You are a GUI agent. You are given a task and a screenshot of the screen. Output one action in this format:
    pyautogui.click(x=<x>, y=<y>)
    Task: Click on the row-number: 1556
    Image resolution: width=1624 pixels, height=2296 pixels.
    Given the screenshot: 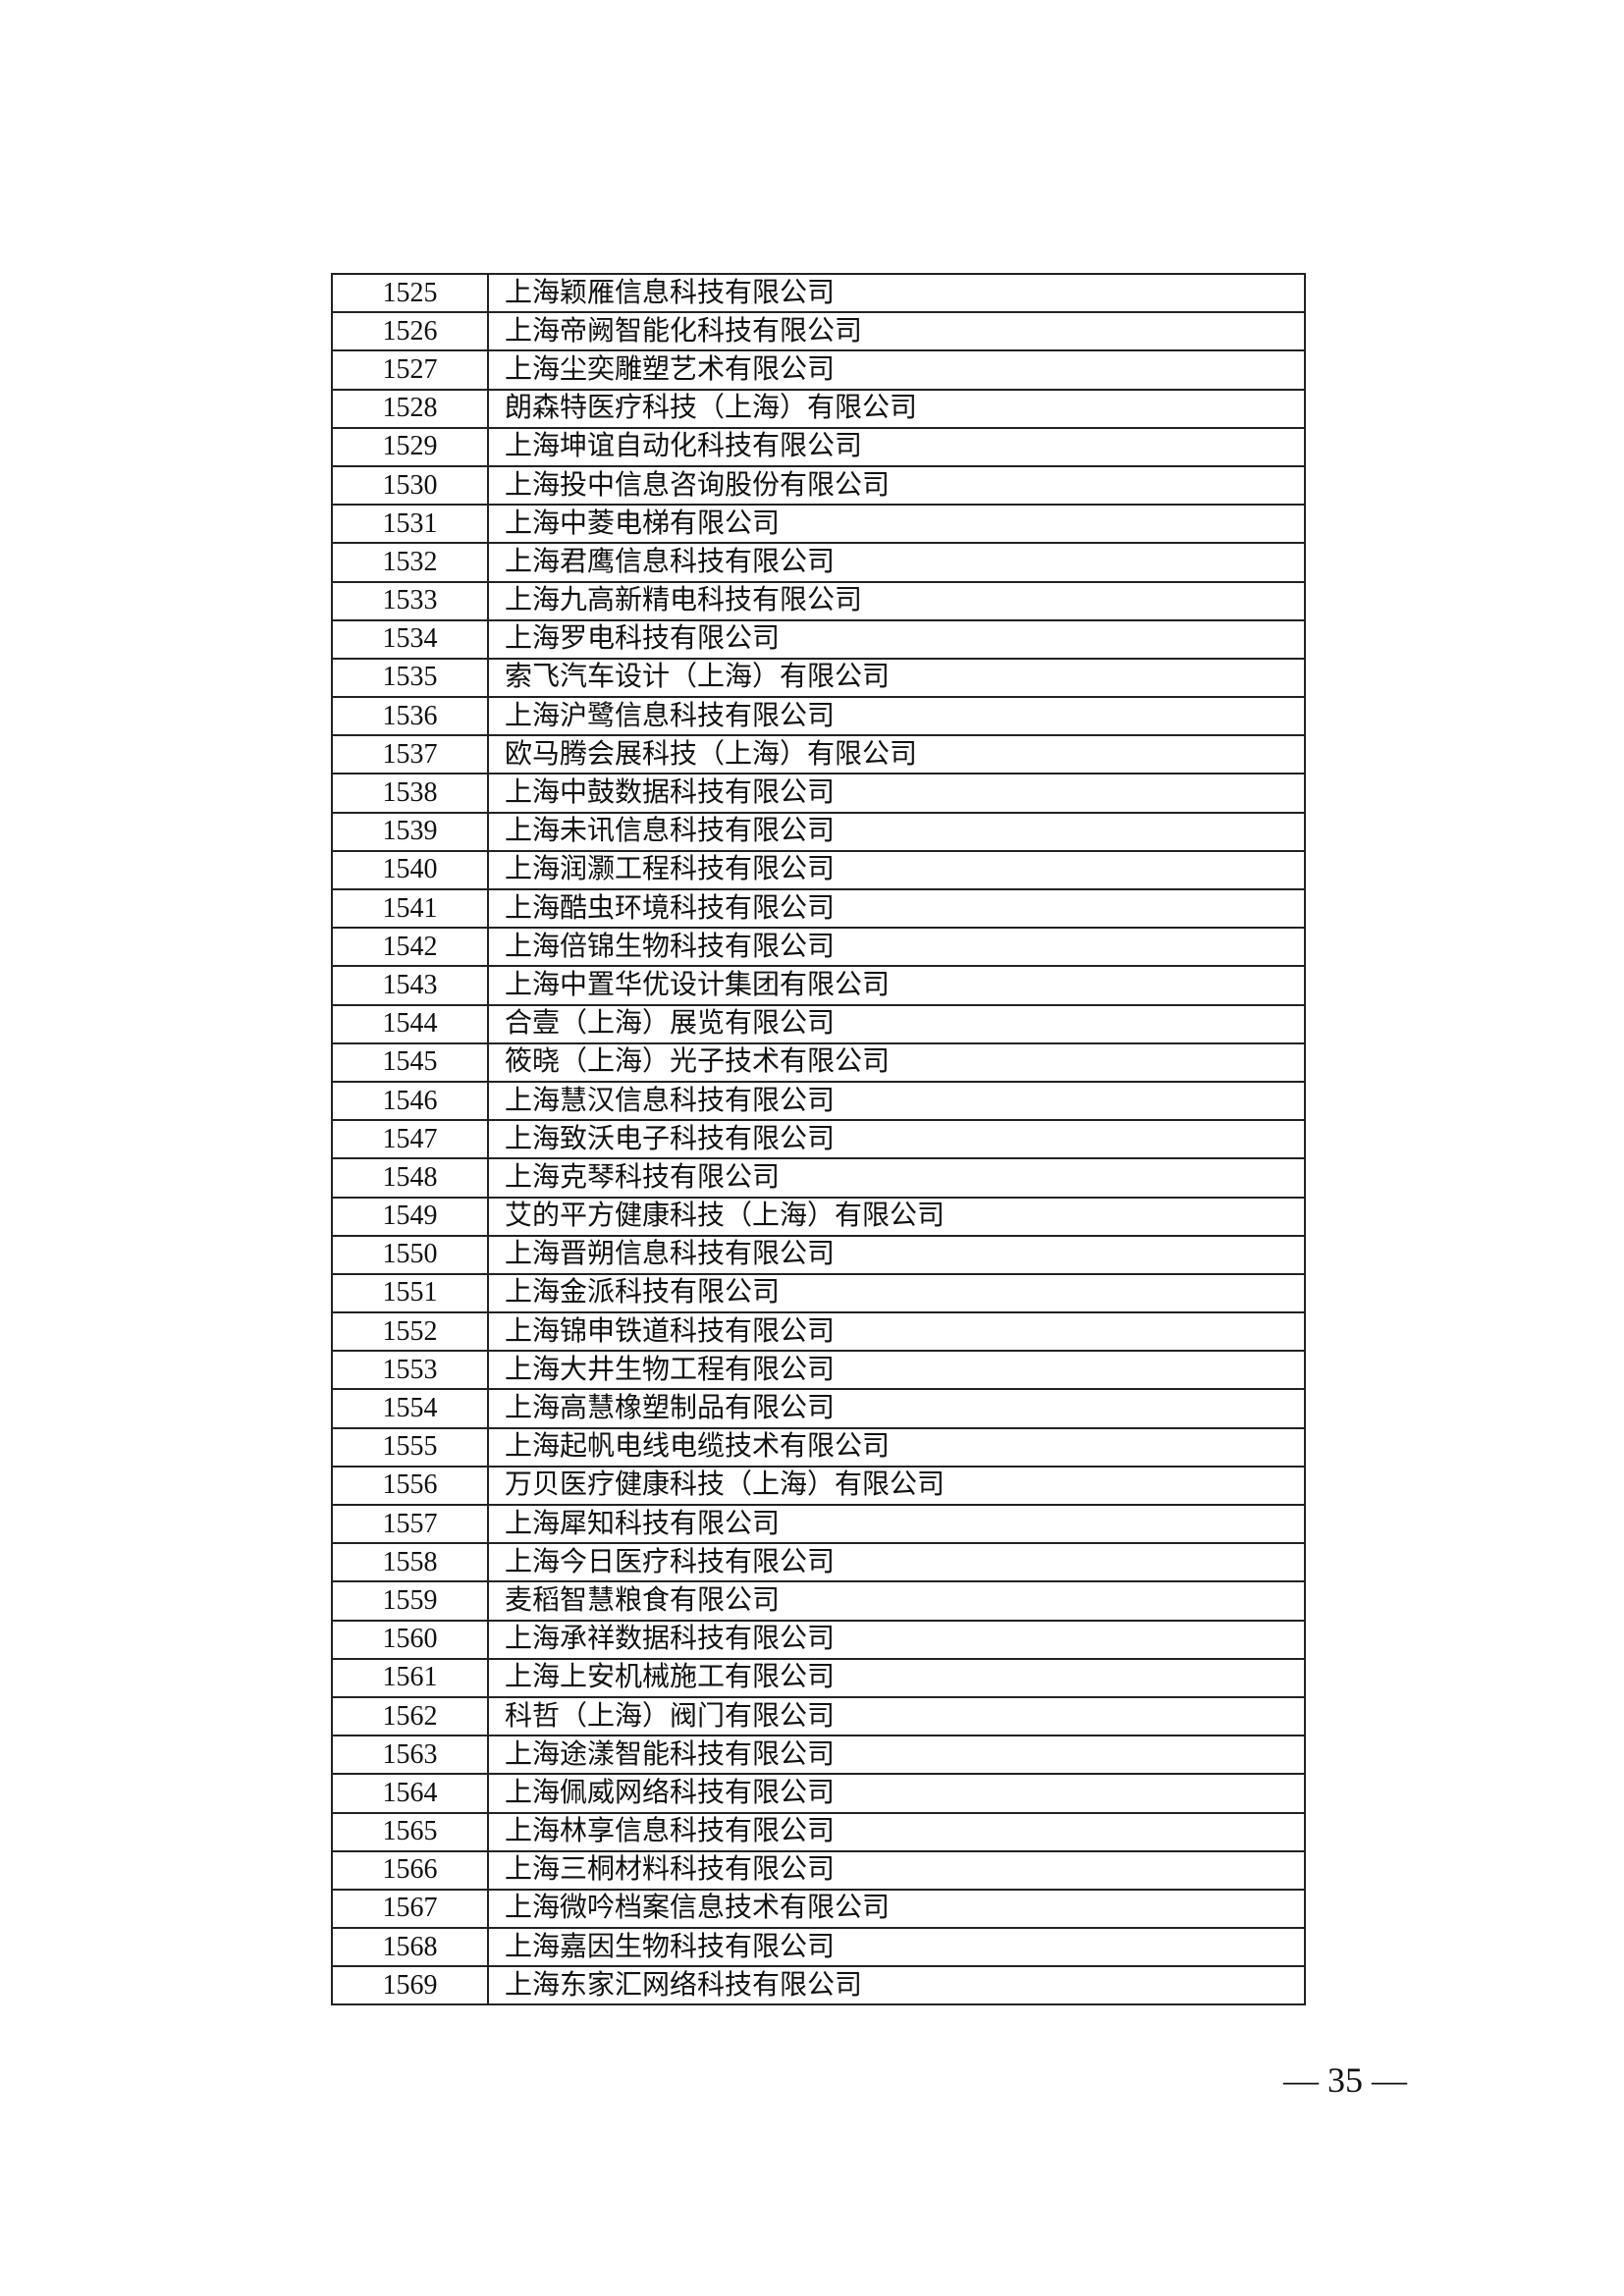 What is the action you would take?
    pyautogui.click(x=410, y=1486)
    